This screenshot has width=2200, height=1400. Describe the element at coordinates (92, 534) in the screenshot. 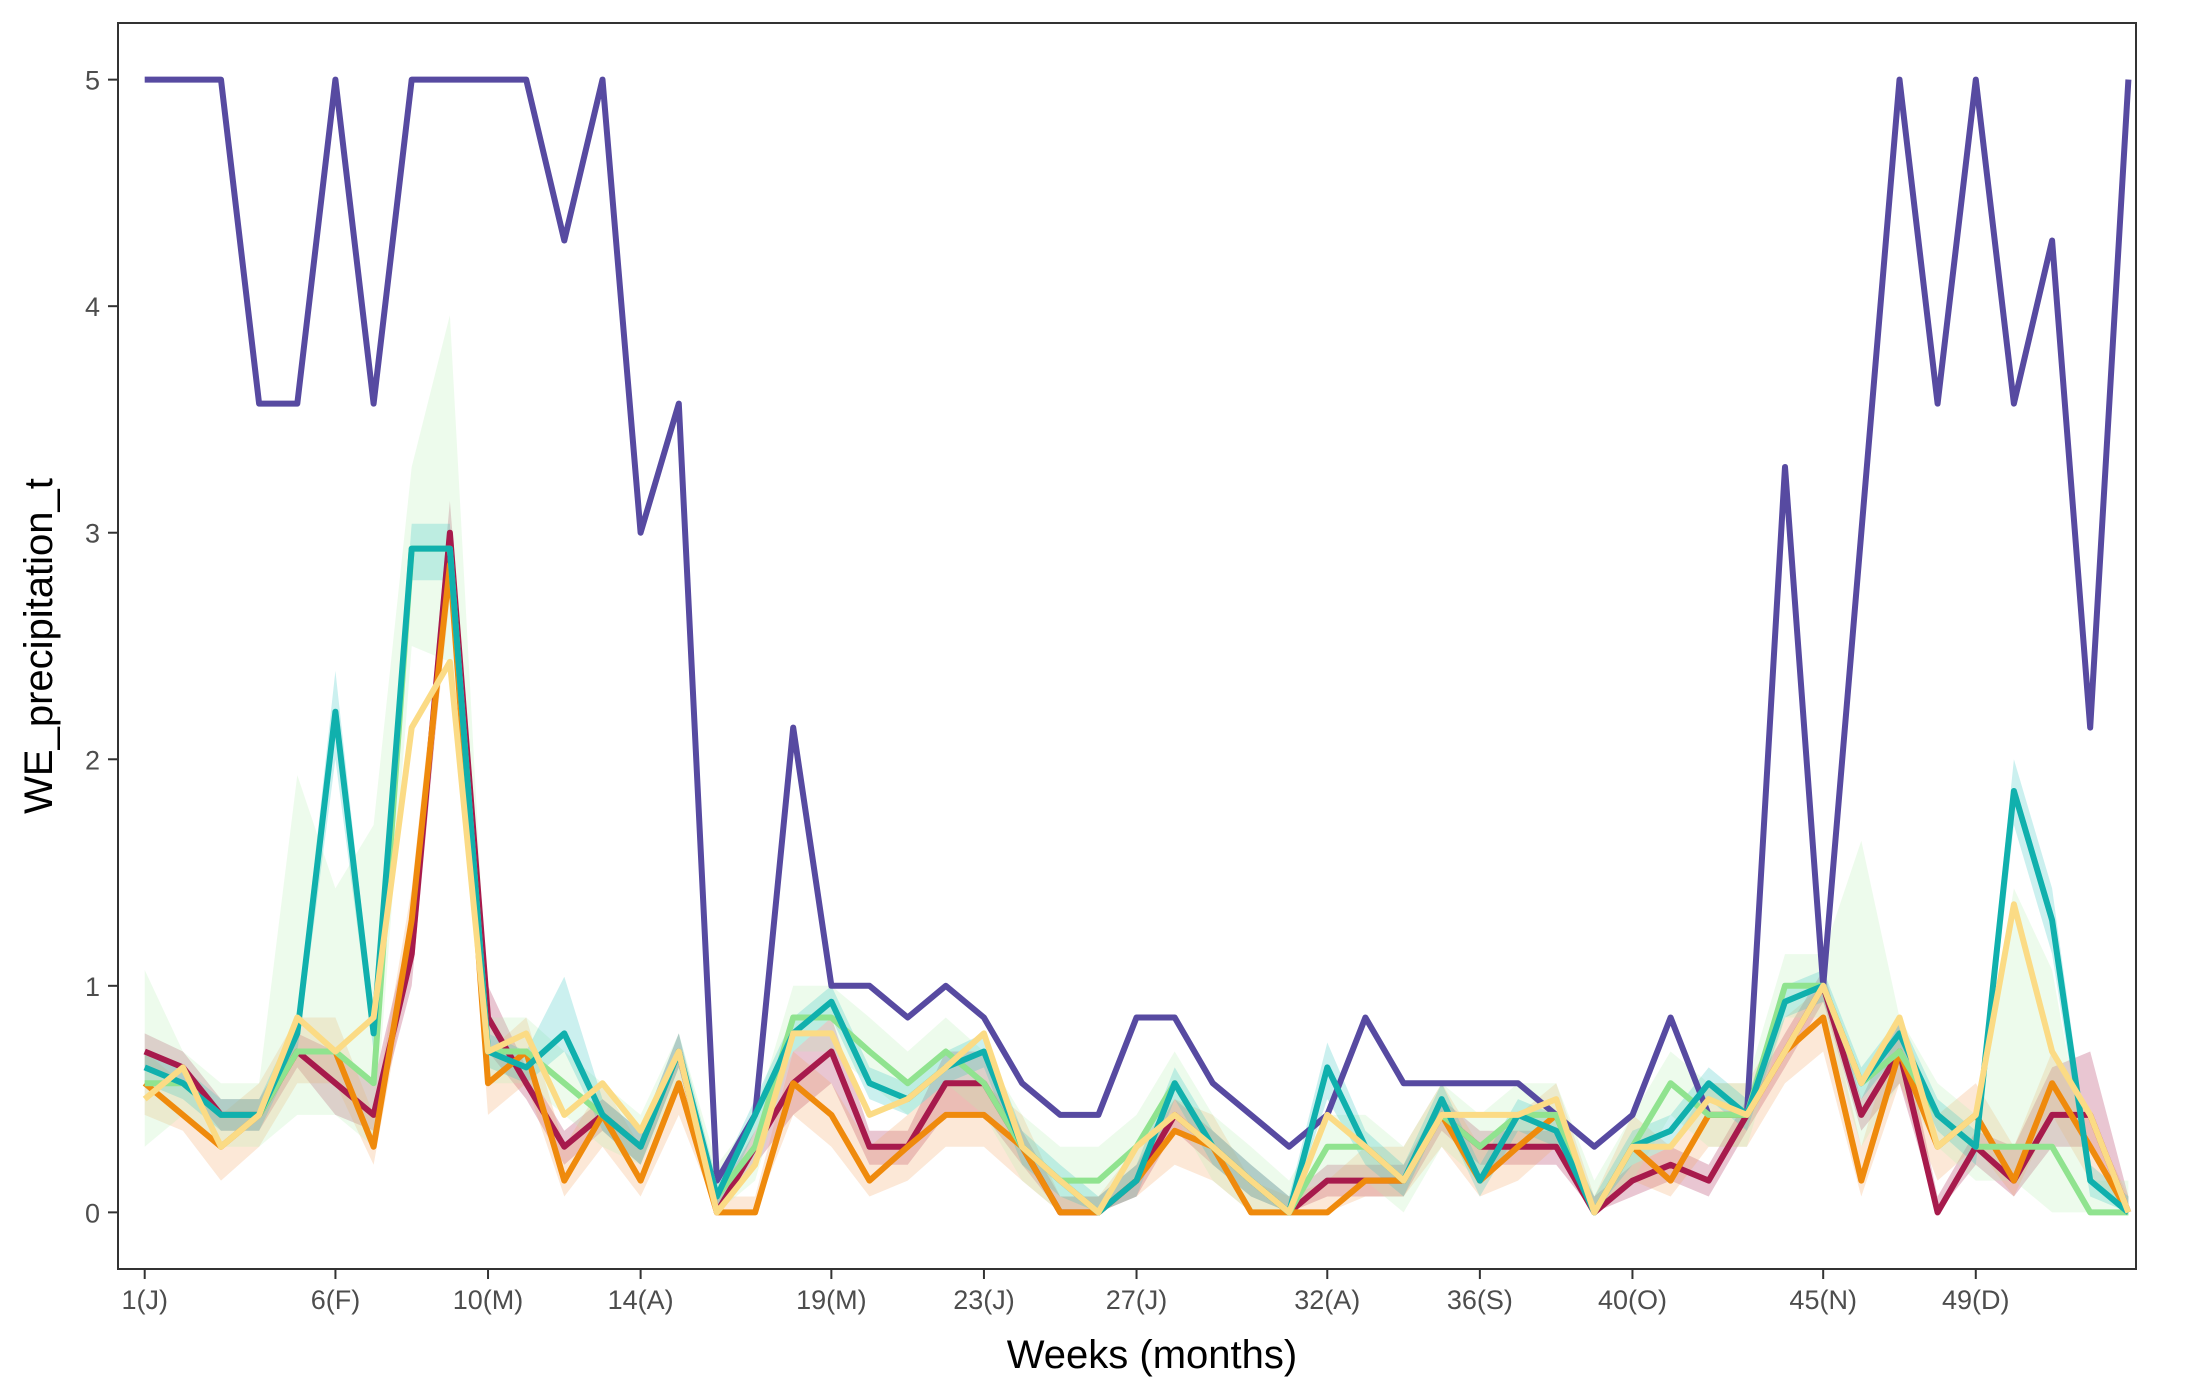

I see `y-tick-label: 3` at that location.